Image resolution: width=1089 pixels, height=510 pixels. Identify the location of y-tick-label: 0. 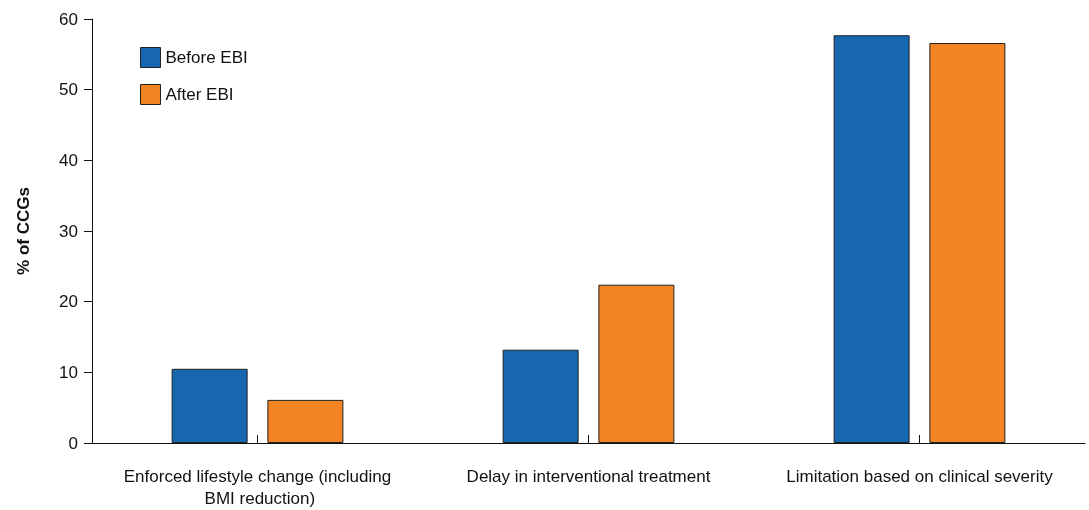
(73, 443).